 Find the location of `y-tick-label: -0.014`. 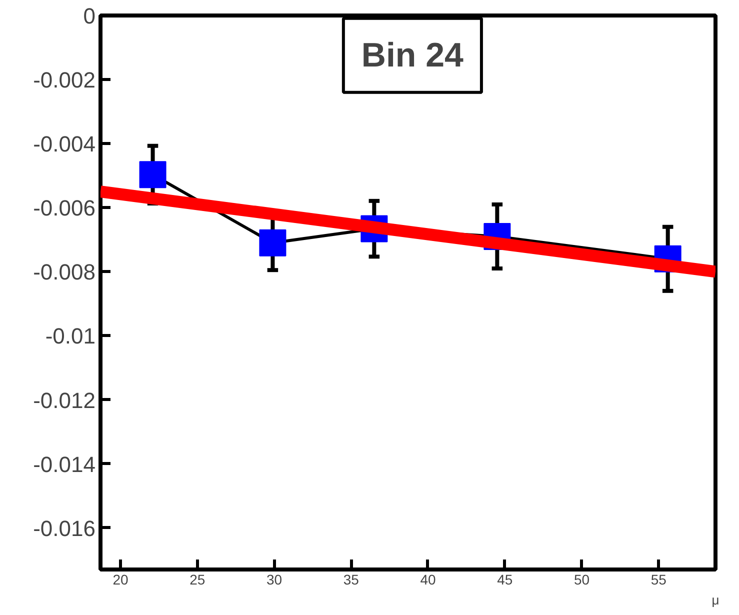

y-tick-label: -0.014 is located at coordinates (64, 464).